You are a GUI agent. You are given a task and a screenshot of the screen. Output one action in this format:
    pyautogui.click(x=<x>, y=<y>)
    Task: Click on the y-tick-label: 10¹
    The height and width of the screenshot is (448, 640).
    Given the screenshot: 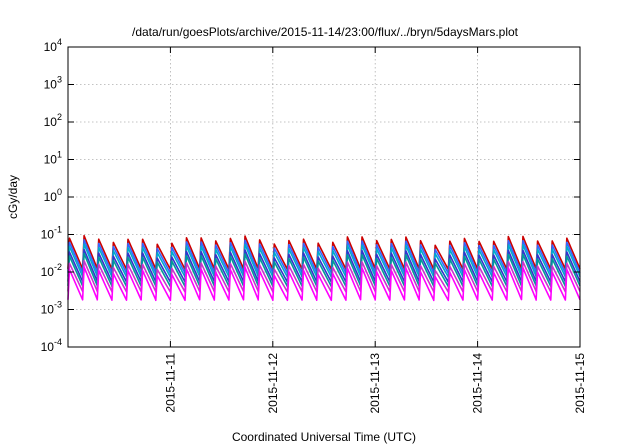 What is the action you would take?
    pyautogui.click(x=53, y=158)
    